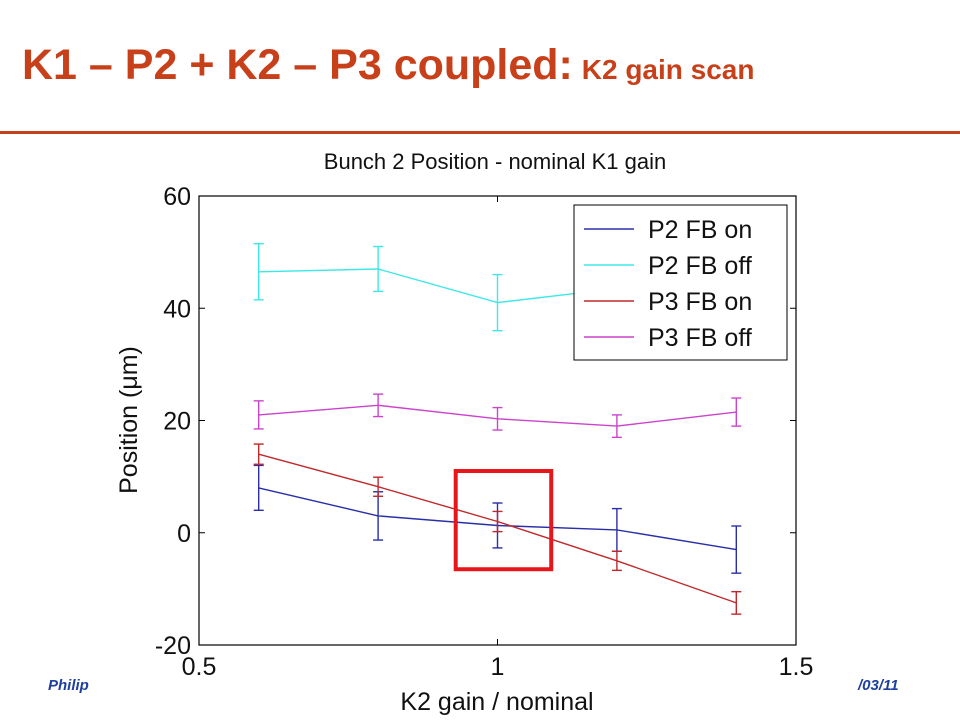  Describe the element at coordinates (177, 197) in the screenshot. I see `y-tick-label: 60` at that location.